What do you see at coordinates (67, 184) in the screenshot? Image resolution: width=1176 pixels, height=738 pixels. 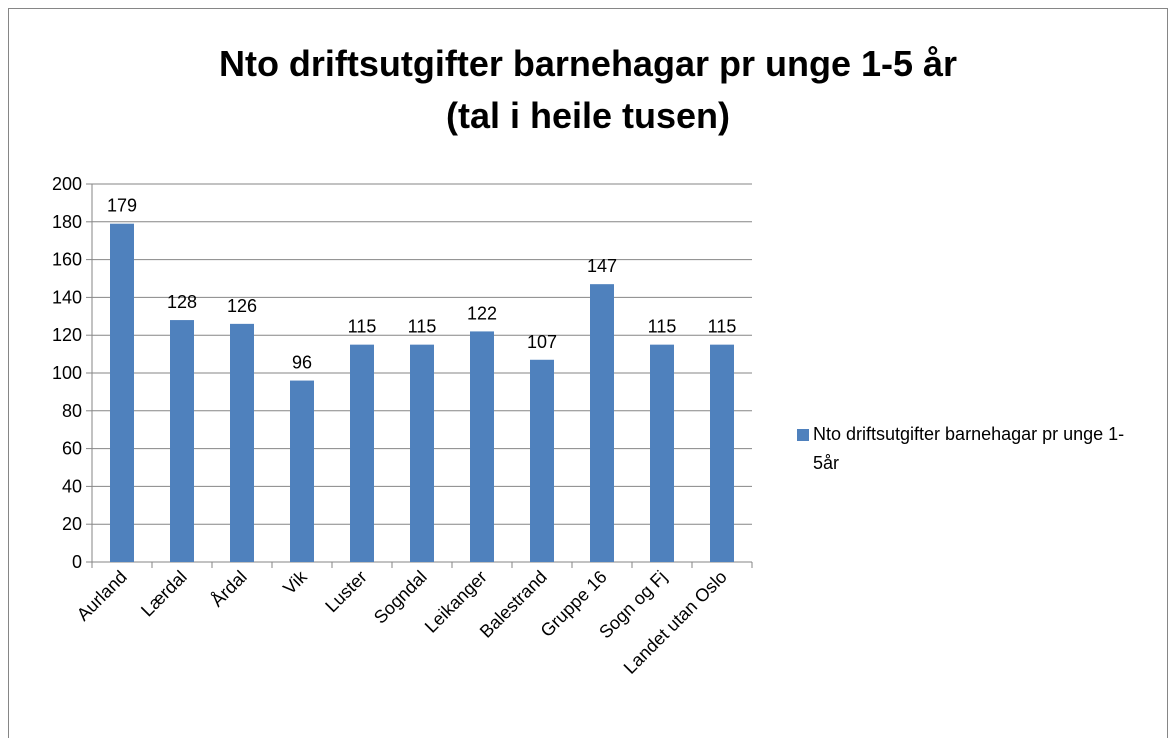 I see `y-tick-label: 200` at bounding box center [67, 184].